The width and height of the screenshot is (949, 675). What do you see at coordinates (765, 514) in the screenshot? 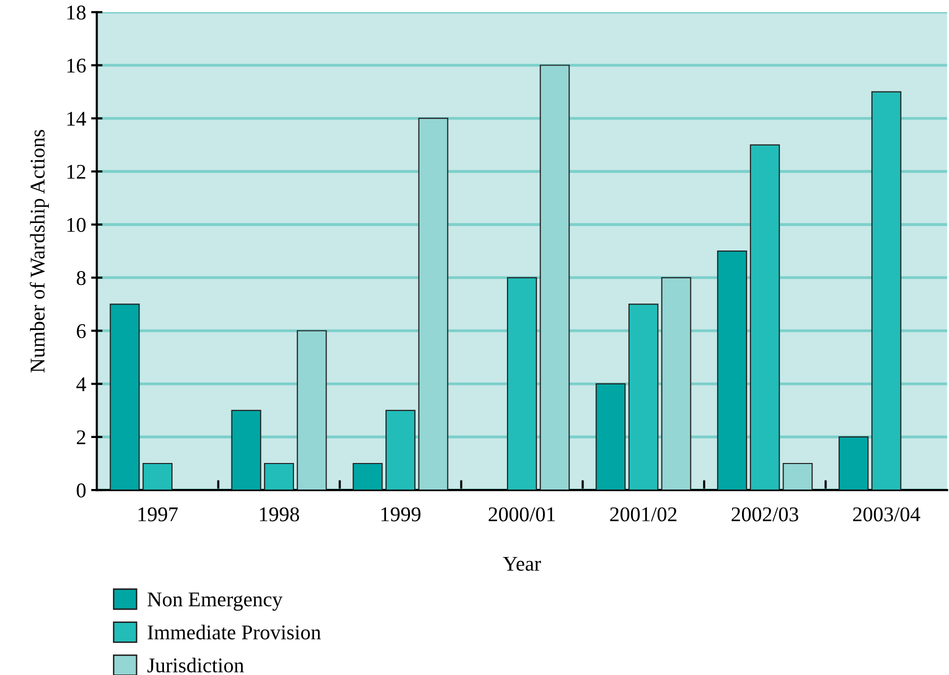
I see `x-tick-label: 2002/03` at bounding box center [765, 514].